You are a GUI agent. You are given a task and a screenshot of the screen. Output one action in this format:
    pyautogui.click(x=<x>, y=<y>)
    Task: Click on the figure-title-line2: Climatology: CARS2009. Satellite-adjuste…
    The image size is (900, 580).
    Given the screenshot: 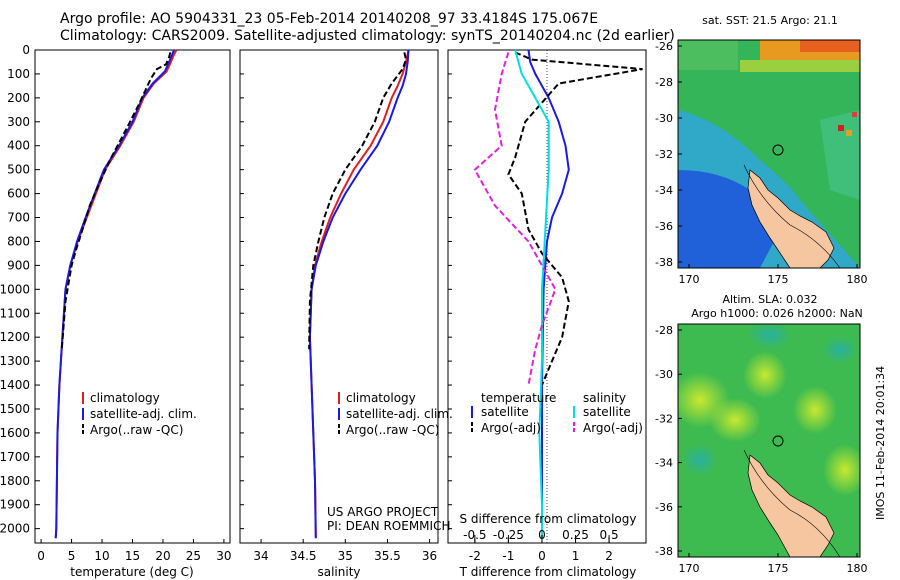 What is the action you would take?
    pyautogui.click(x=367, y=36)
    